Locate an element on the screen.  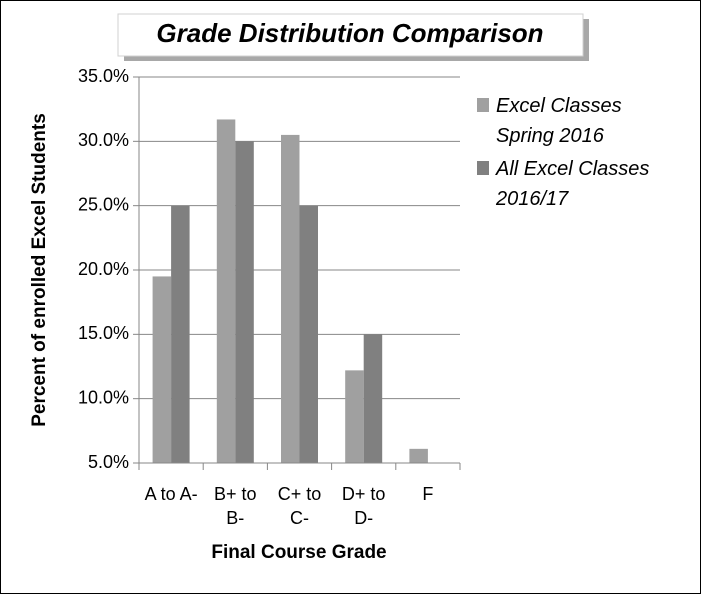
legend-label: Excel Classes Spring 2016 is located at coordinates (559, 121).